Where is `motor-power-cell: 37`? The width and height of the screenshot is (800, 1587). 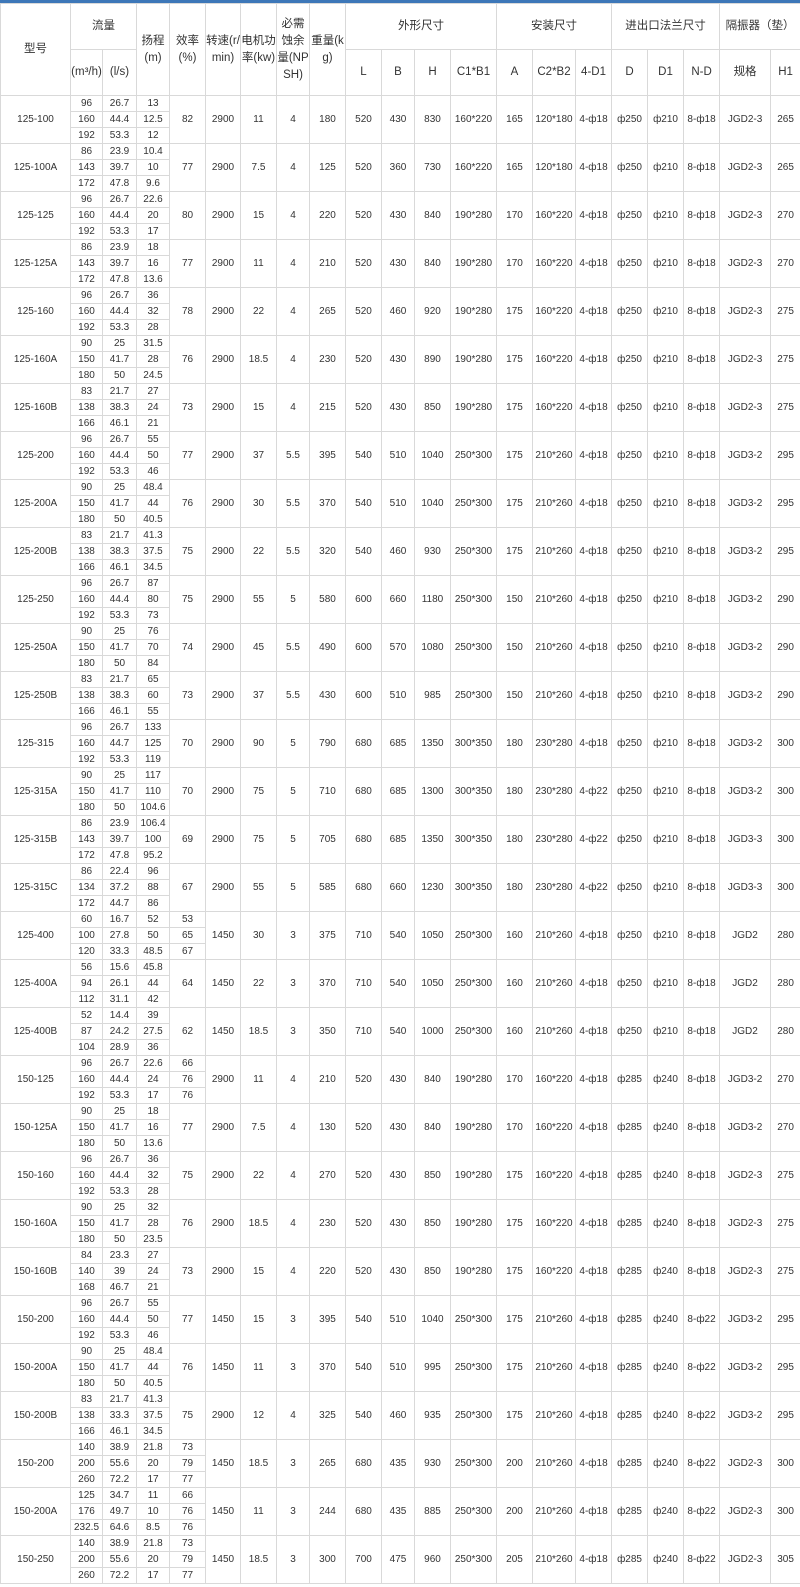 motor-power-cell: 37 is located at coordinates (258, 695).